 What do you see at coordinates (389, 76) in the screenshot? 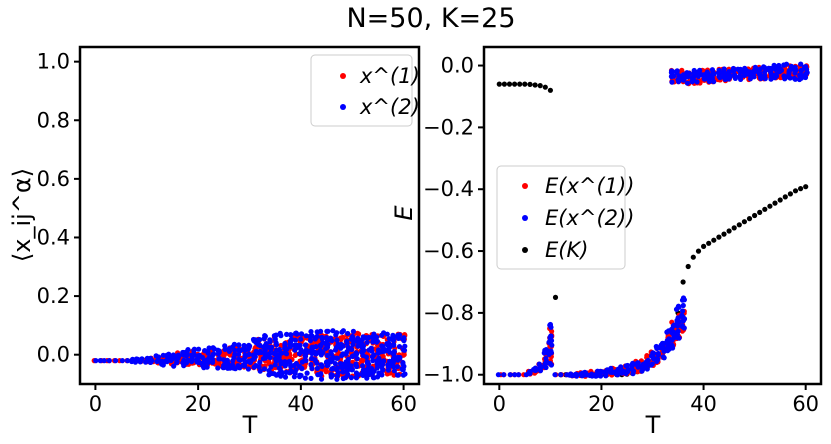
I see `left-legend-label-x1: x^(1)` at bounding box center [389, 76].